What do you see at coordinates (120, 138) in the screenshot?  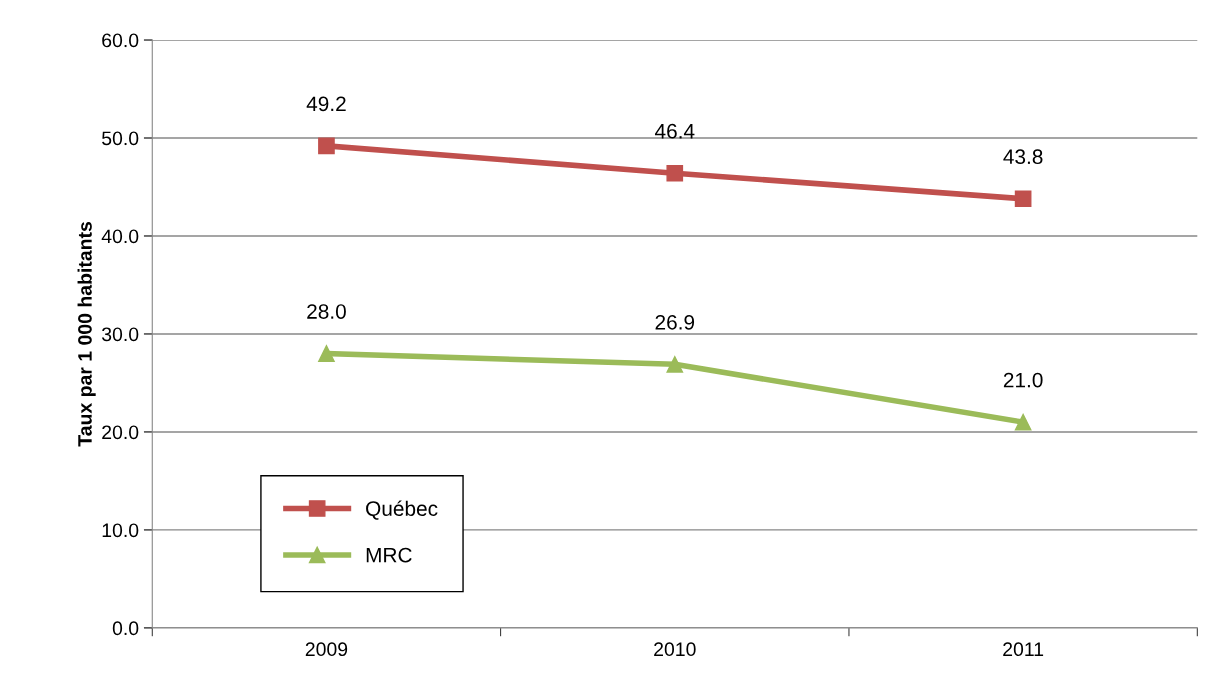 I see `y-tick-label: 50.0` at bounding box center [120, 138].